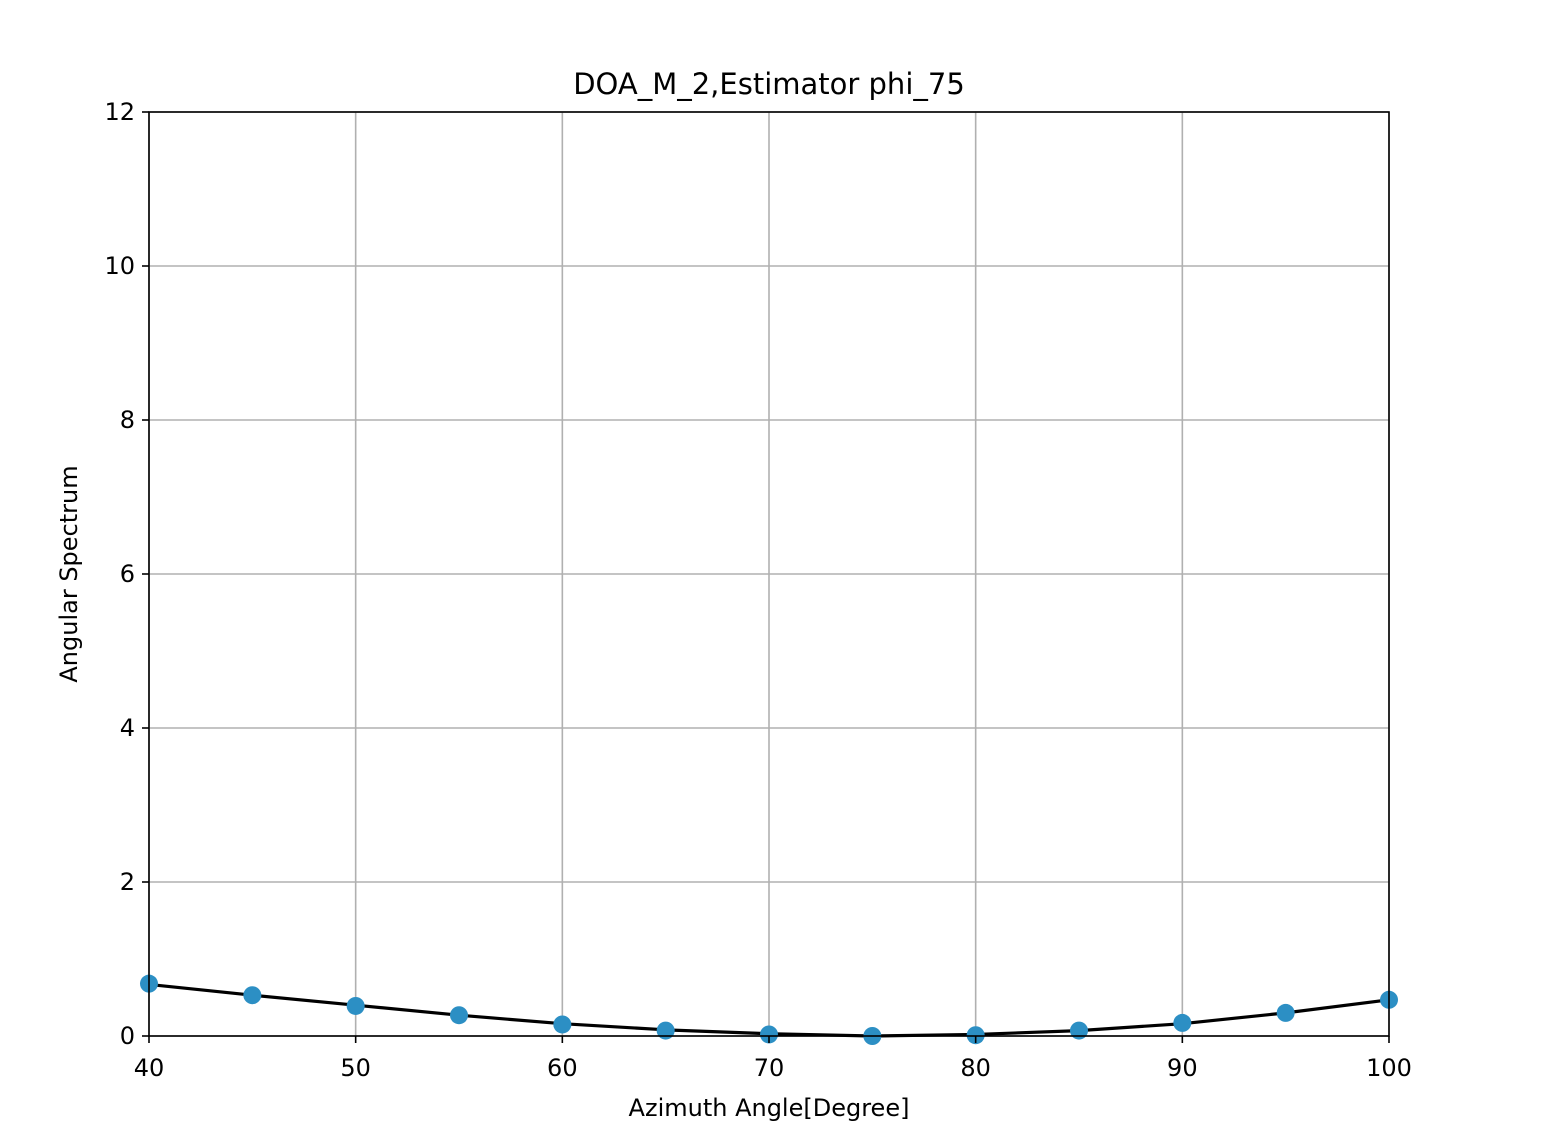 The height and width of the screenshot is (1142, 1548). Describe the element at coordinates (119, 112) in the screenshot. I see `y-tick-label: 12` at that location.